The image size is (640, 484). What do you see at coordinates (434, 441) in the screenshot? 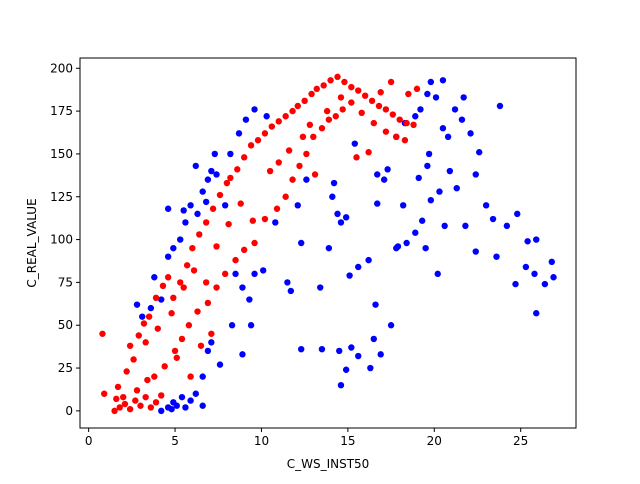
I see `x-tick-label: 20` at bounding box center [434, 441].